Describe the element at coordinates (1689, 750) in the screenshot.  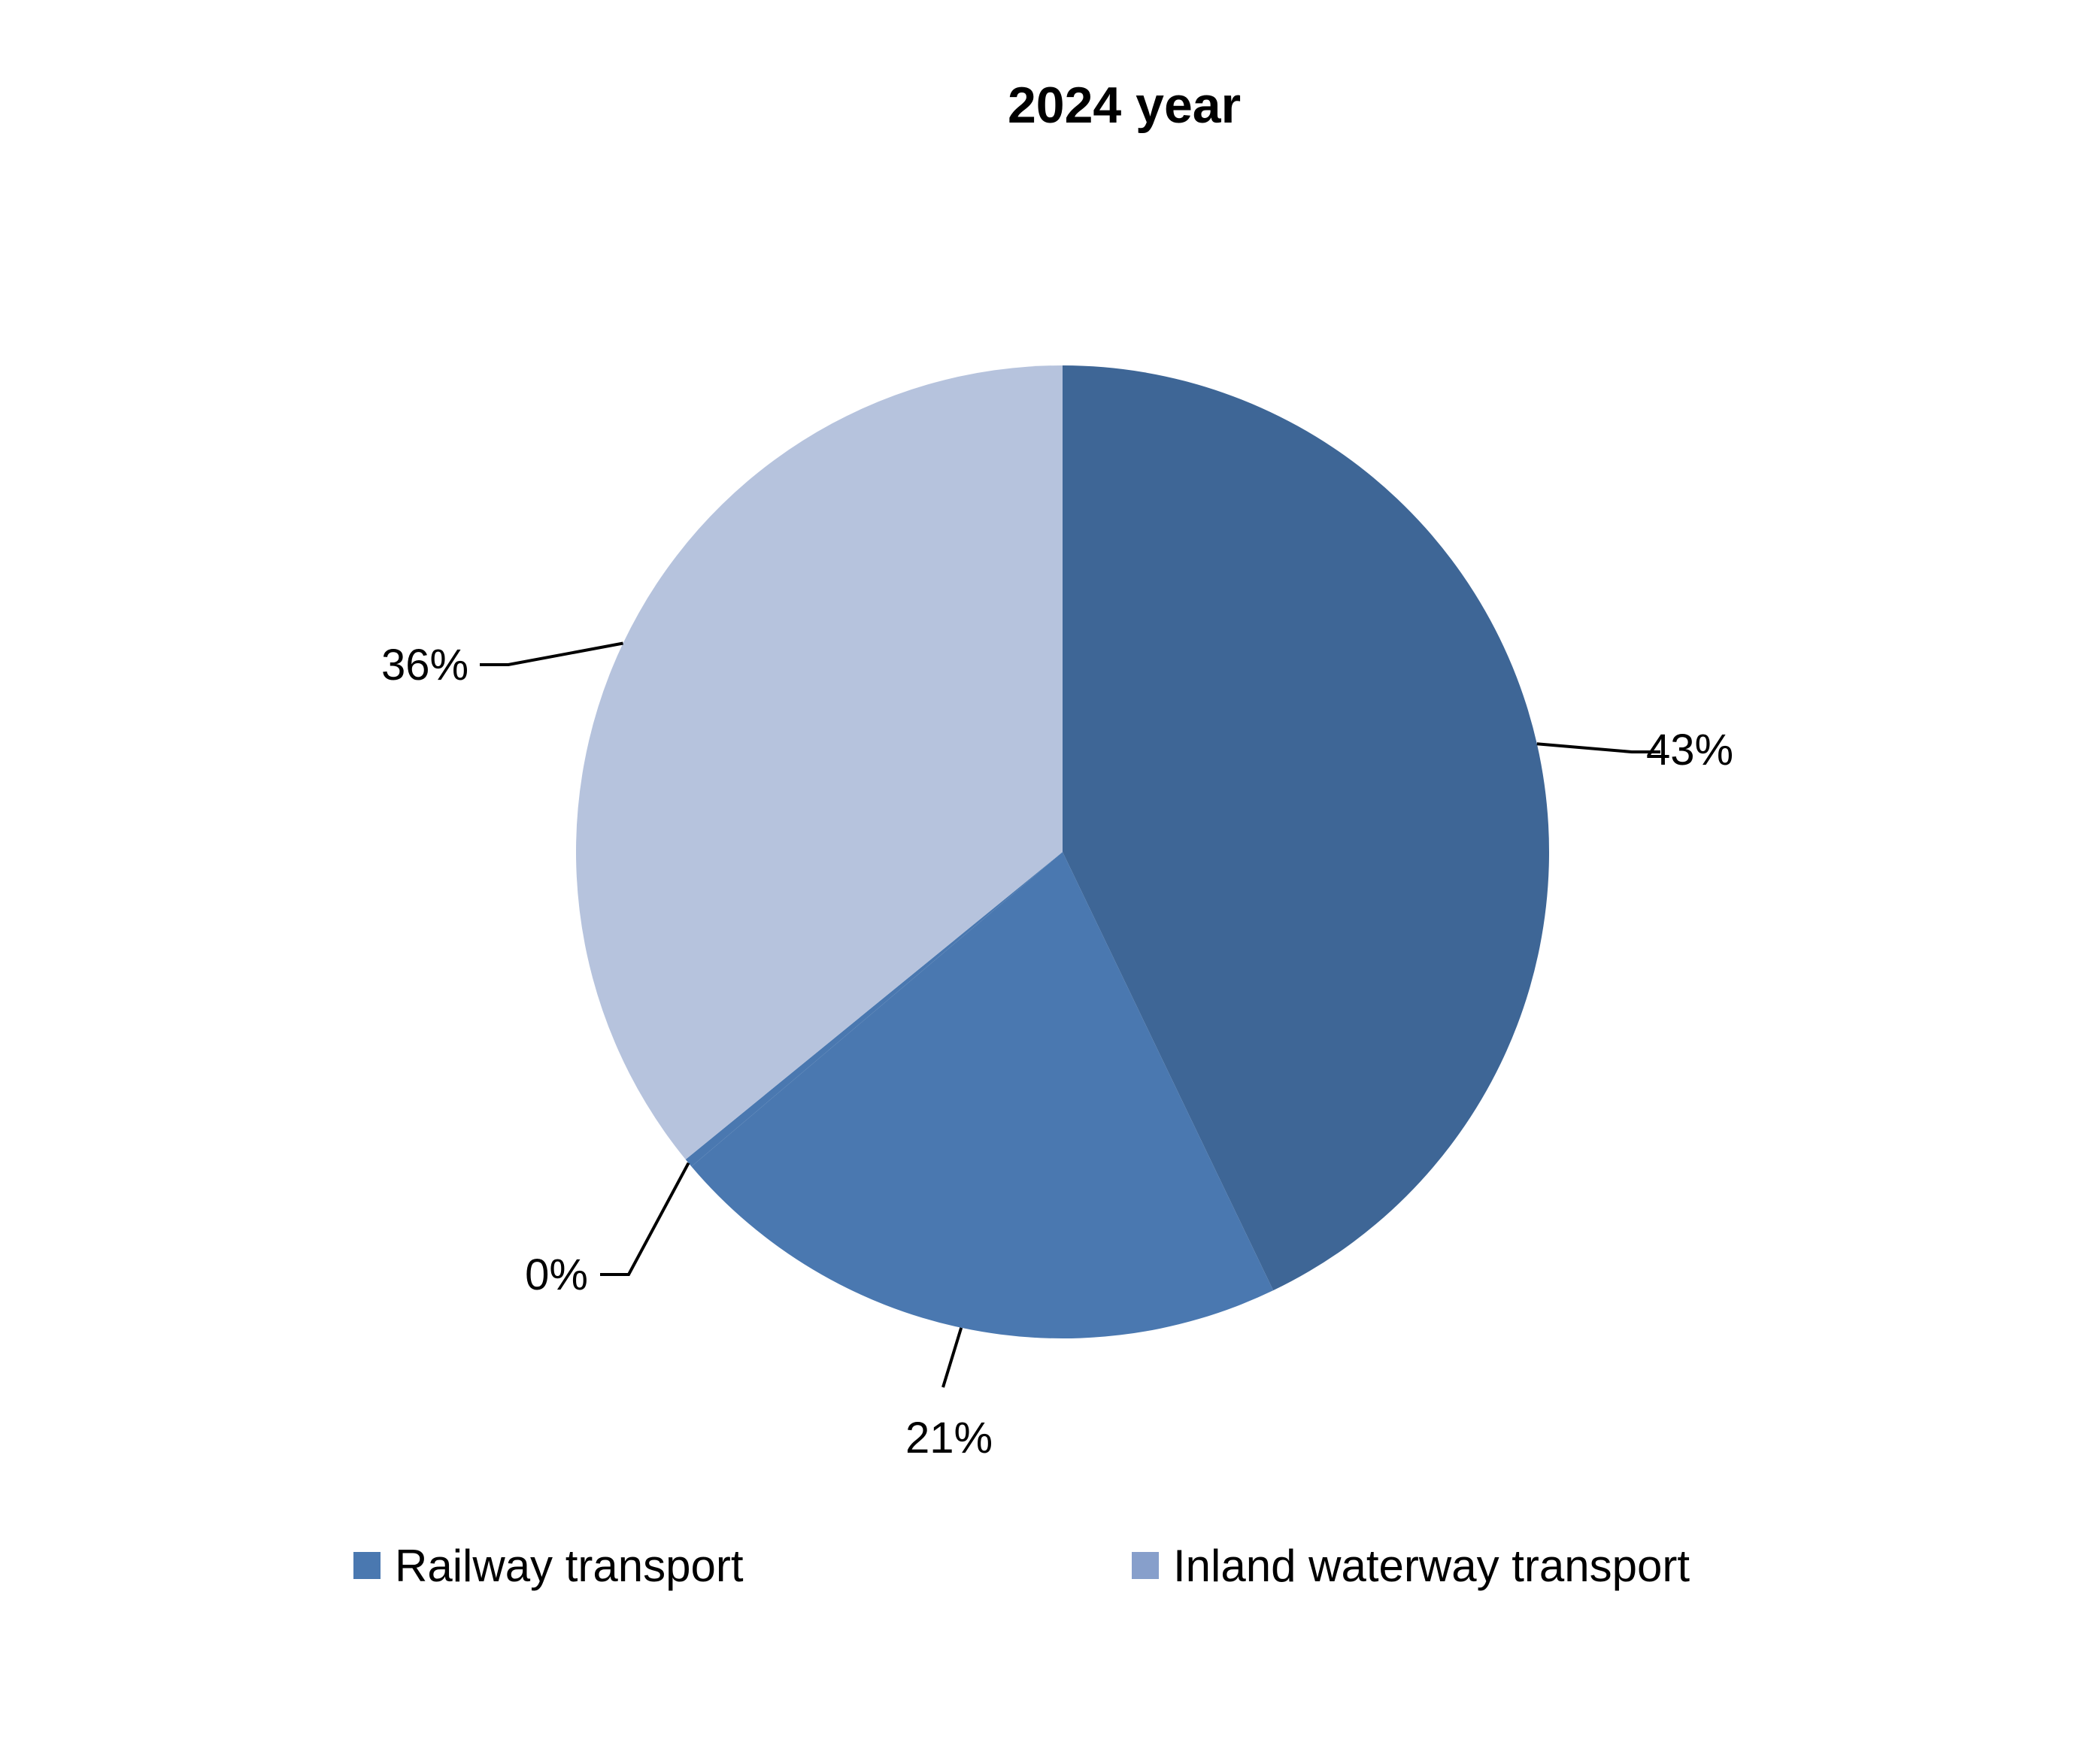
I see `data-label-1: 43%` at that location.